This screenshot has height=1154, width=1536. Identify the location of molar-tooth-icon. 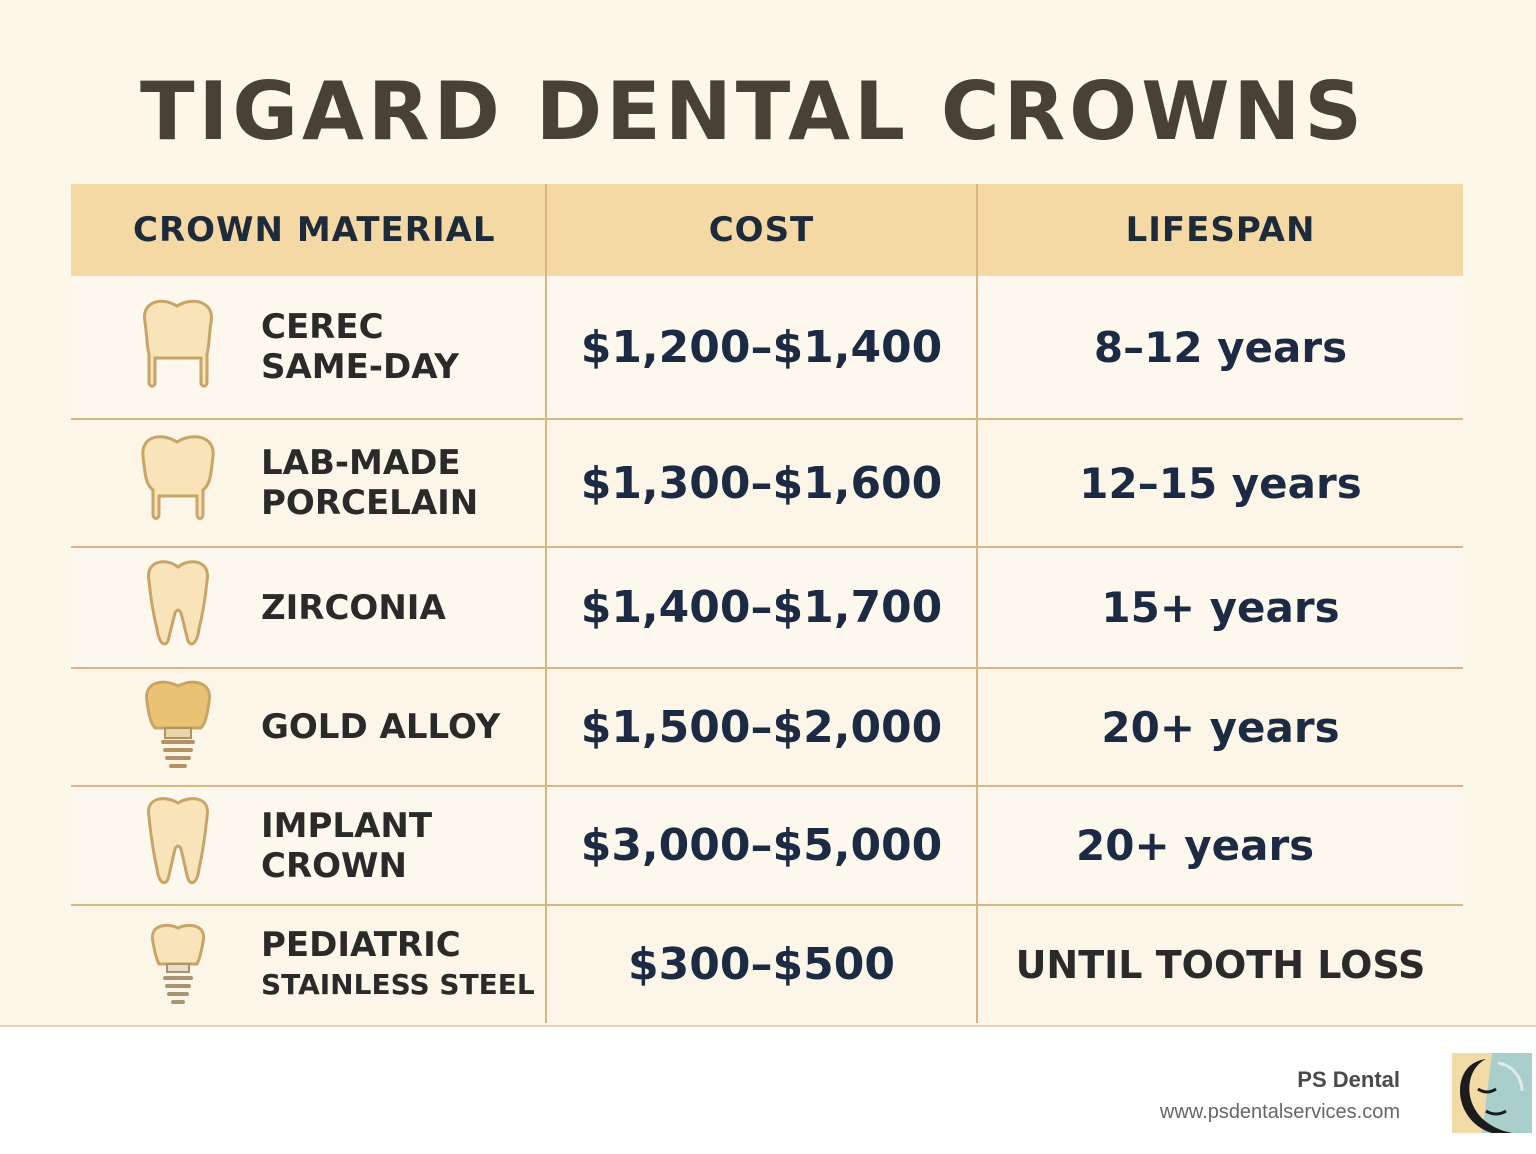
(178, 602).